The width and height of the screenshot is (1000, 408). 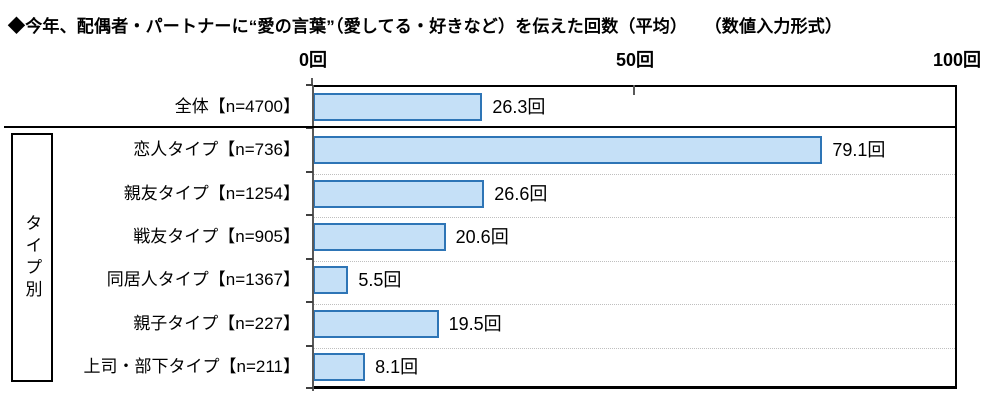 I want to click on bar-value-label: 20.6回, so click(x=482, y=237).